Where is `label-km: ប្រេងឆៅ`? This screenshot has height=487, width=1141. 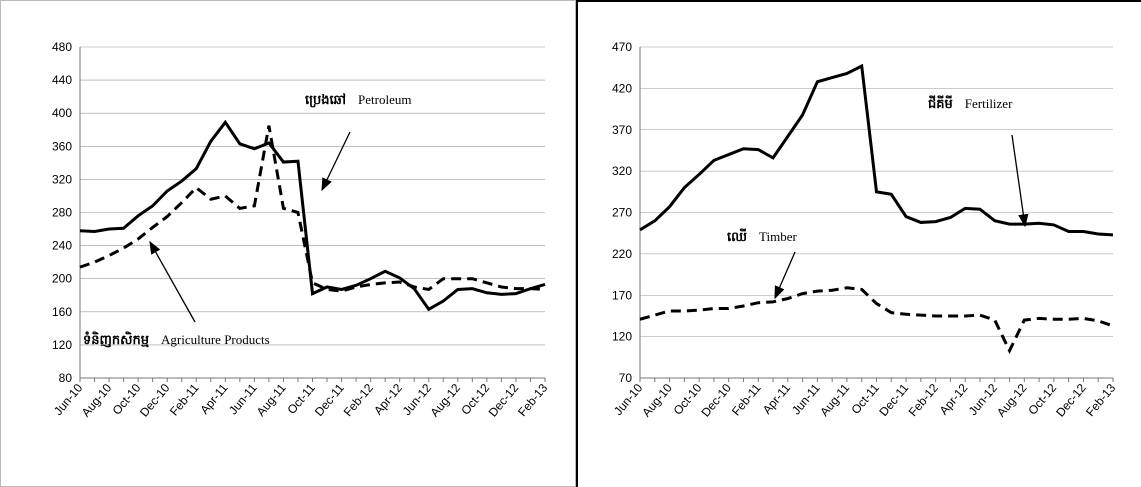 label-km: ប្រេងឆៅ is located at coordinates (325, 100).